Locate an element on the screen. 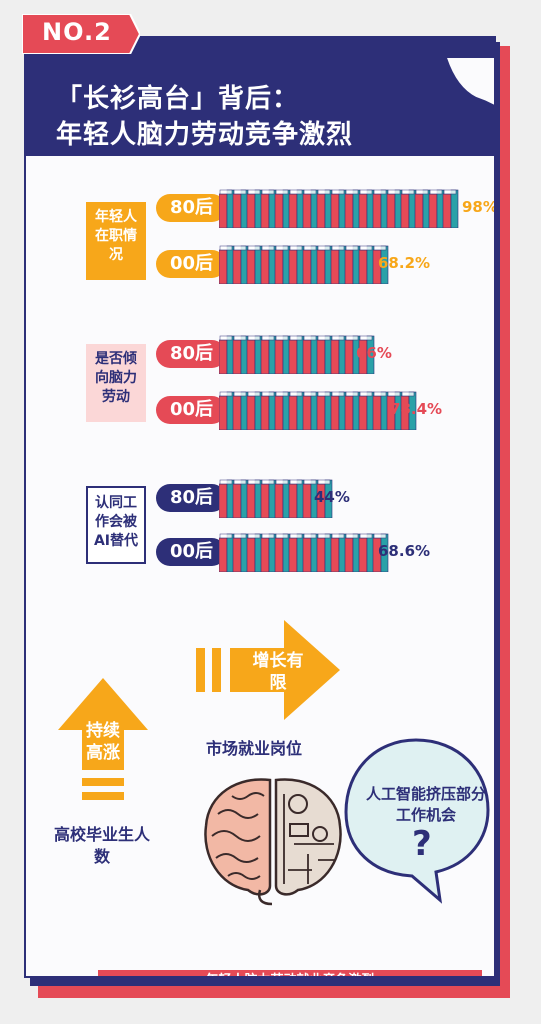 This screenshot has height=1024, width=541. category-employment: 年轻人在职情况 is located at coordinates (116, 241).